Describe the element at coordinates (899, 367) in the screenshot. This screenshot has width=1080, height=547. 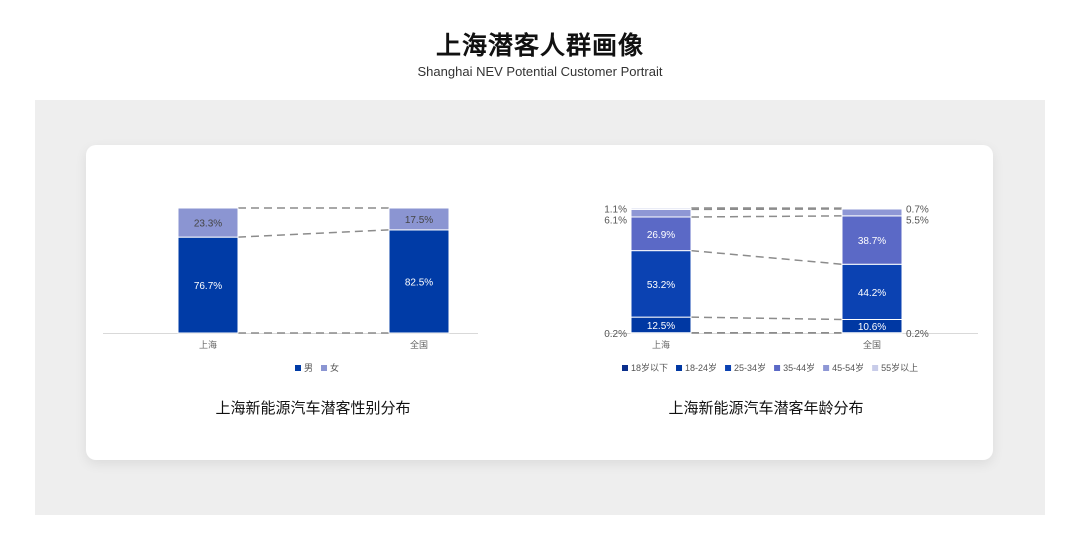
I see `legend-label: 55岁以上` at that location.